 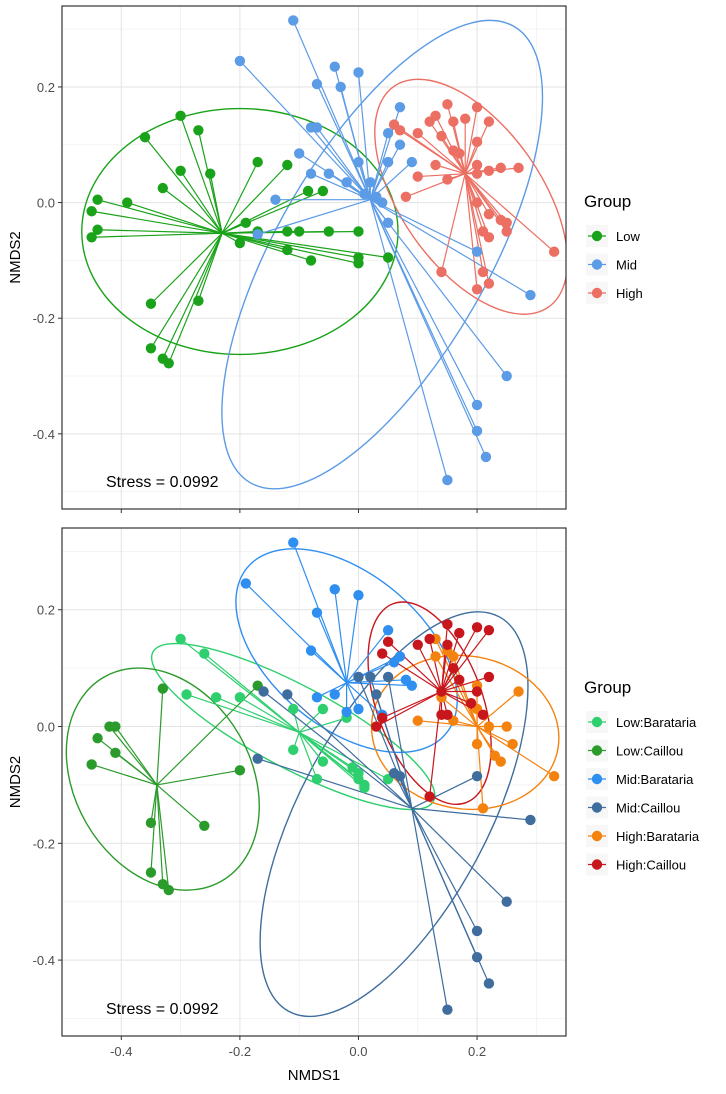 I want to click on ellipse-mid-caillou, so click(x=394, y=814).